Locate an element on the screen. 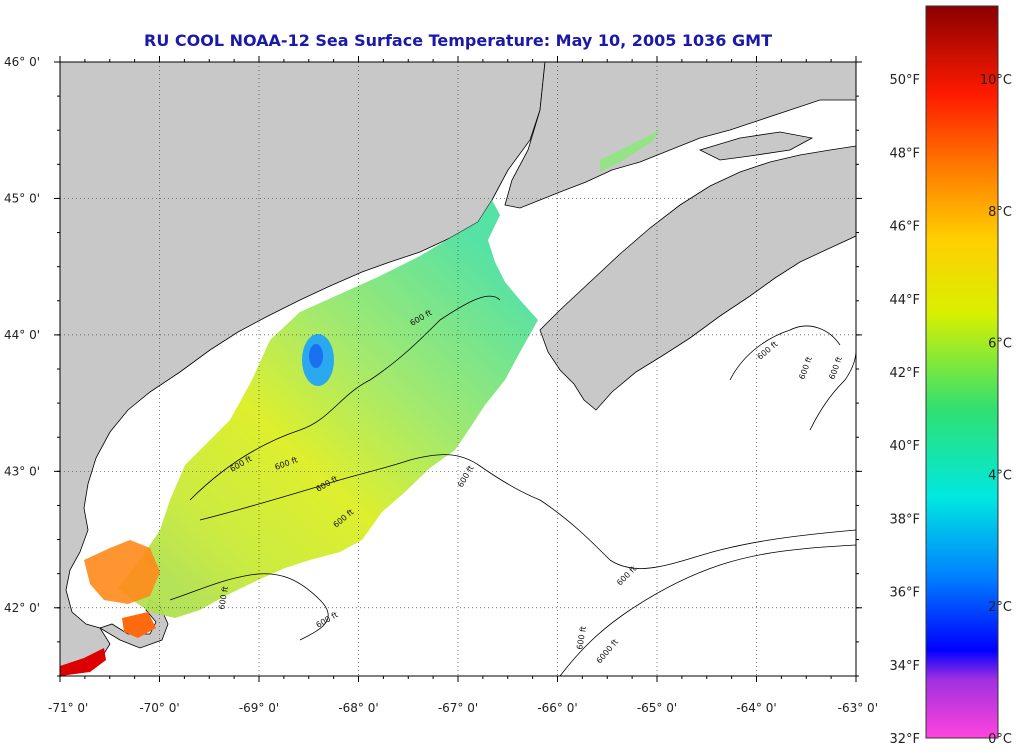 The height and width of the screenshot is (754, 1016). isobath-inner-basin is located at coordinates (345, 398).